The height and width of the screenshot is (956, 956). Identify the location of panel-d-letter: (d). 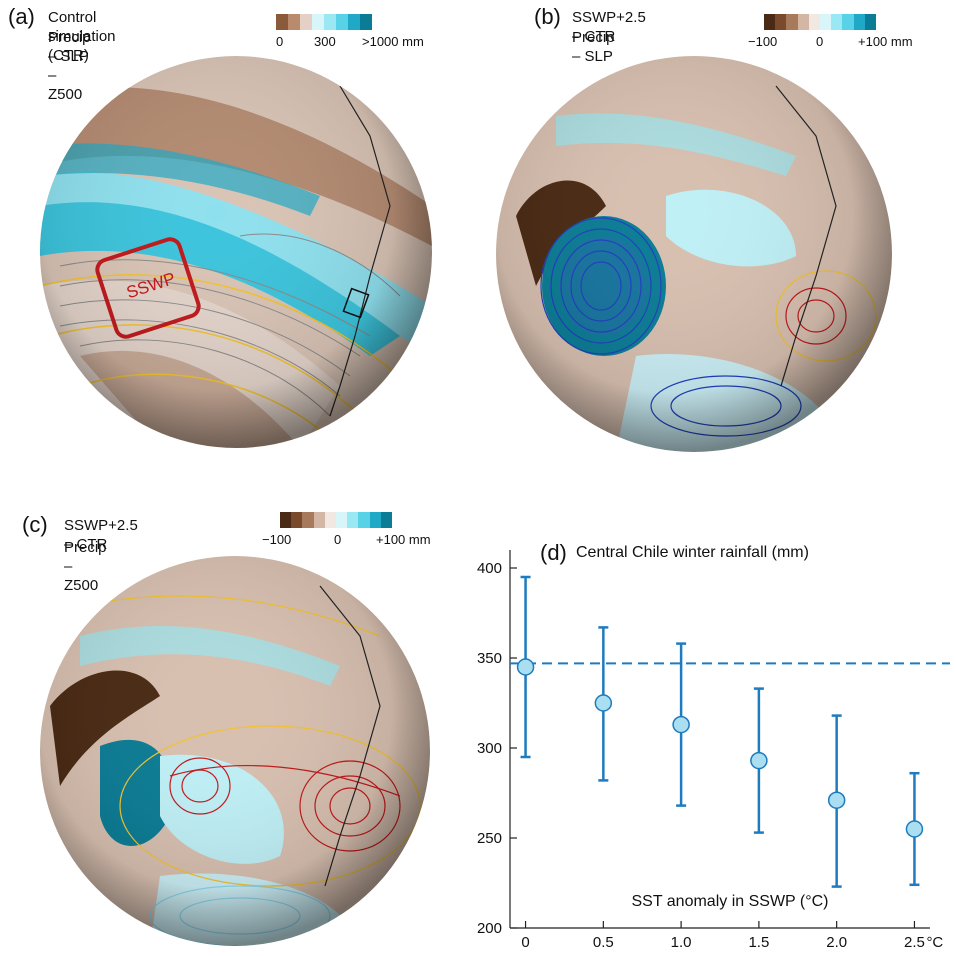
(553, 552).